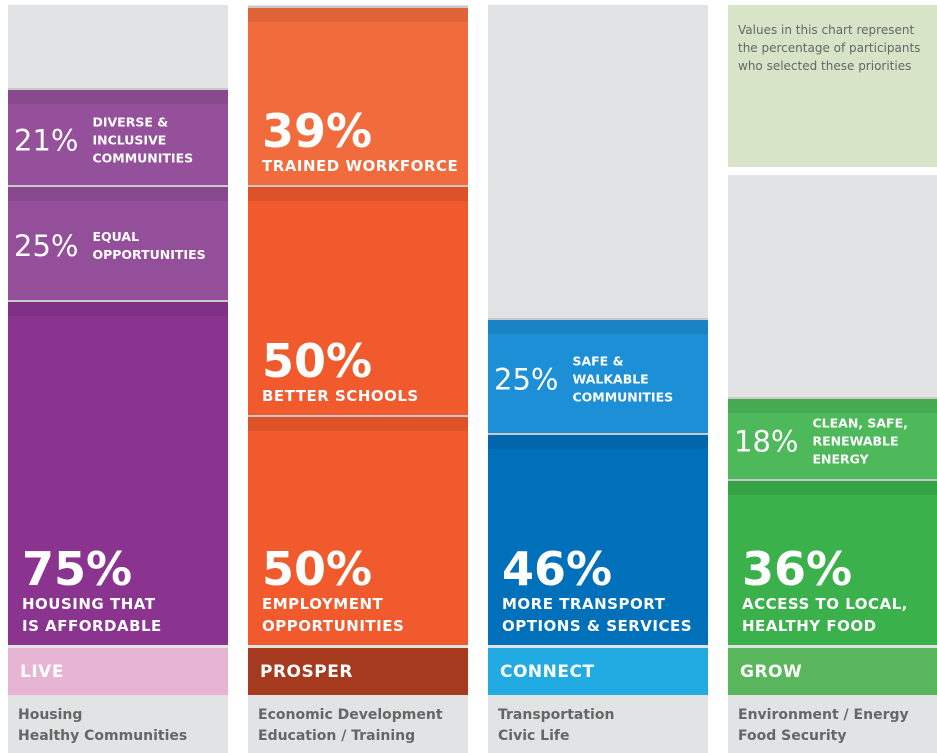 This screenshot has height=753, width=937. Describe the element at coordinates (860, 441) in the screenshot. I see `segment-label: CLEAN, SAFE, RENEWABLE ENERGY` at that location.